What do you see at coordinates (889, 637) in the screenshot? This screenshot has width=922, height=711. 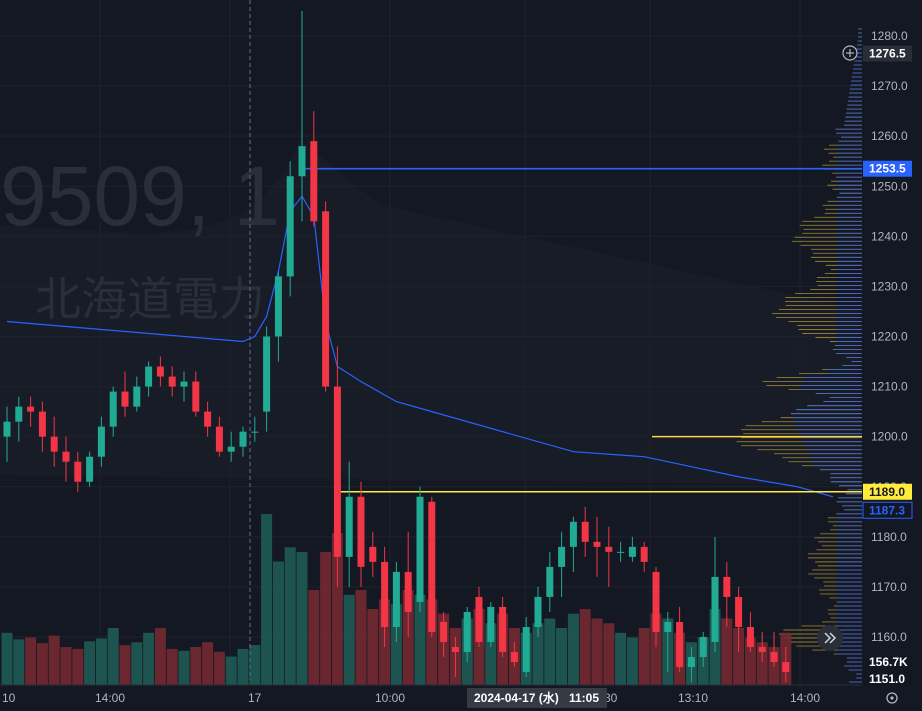 I see `y-tick-label: 1160.0` at bounding box center [889, 637].